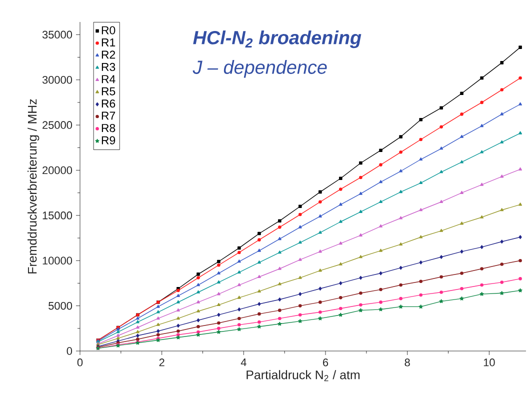  Describe the element at coordinates (57, 125) in the screenshot. I see `y-tick-label: 25000` at that location.